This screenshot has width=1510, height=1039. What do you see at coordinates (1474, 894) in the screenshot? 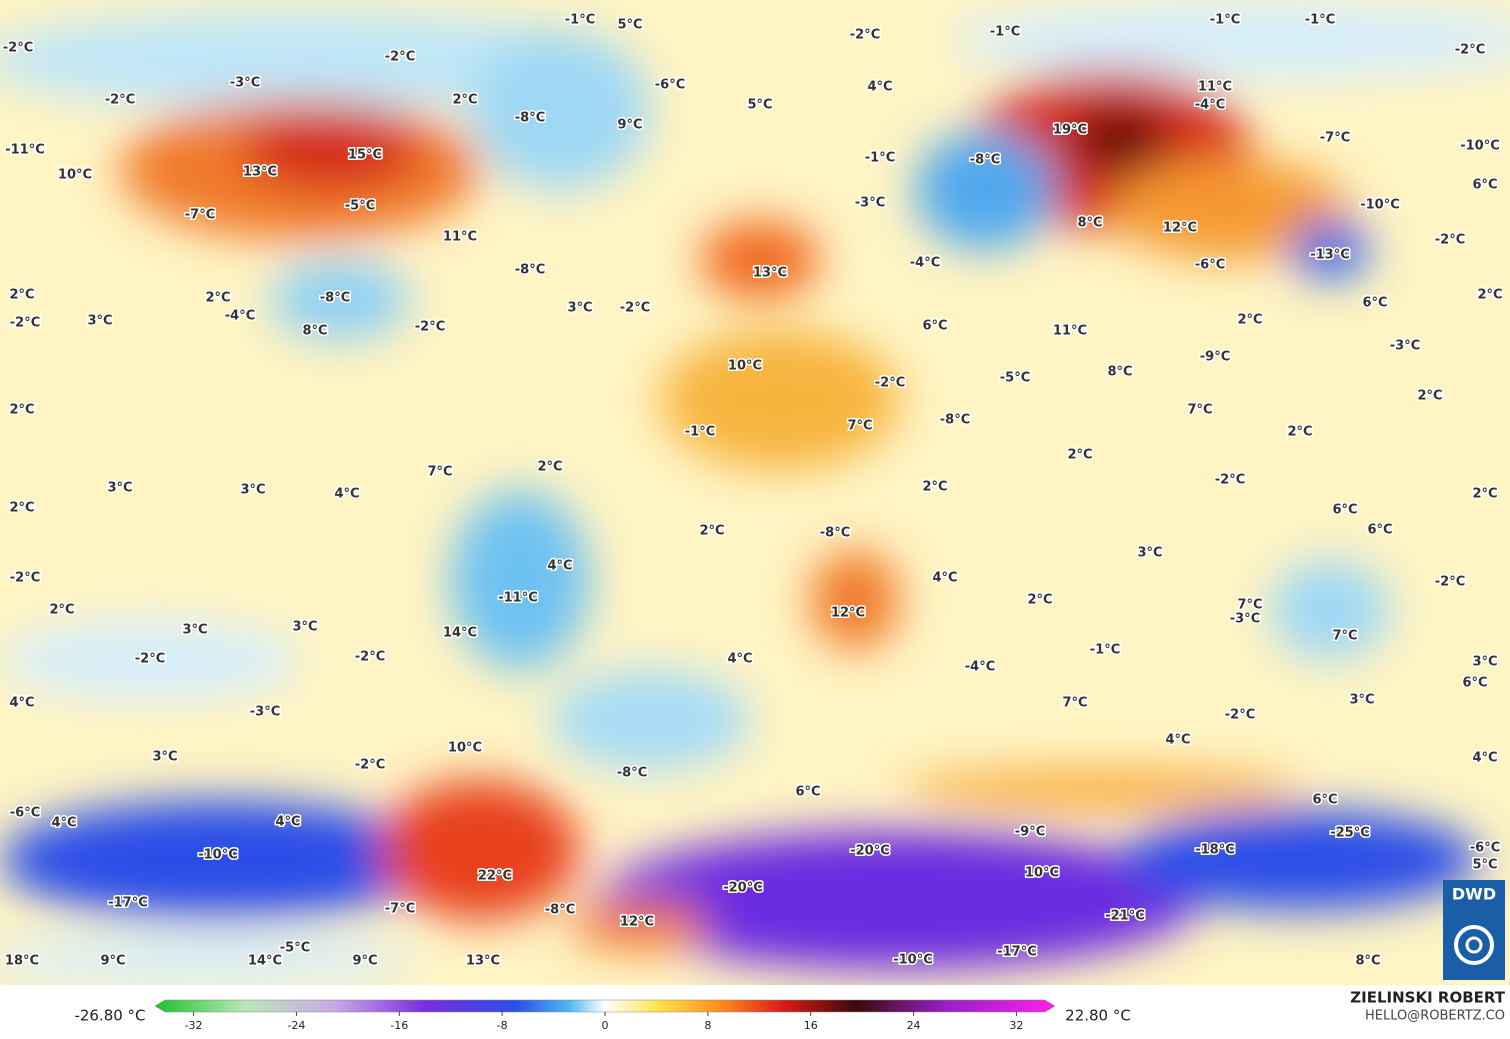
I see `logo-text: DWD` at bounding box center [1474, 894].